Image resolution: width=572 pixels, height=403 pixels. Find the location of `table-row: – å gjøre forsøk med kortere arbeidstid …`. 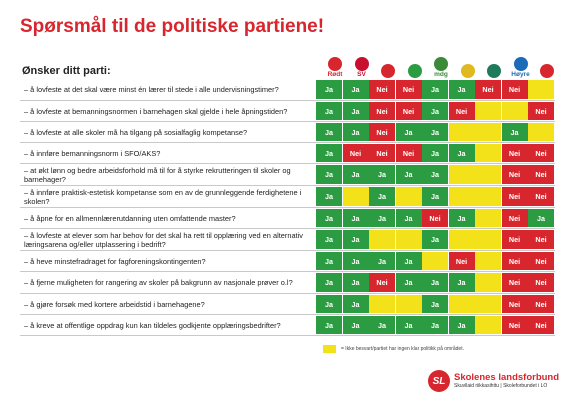

table-row: – å gjøre forsøk med kortere arbeidstid … is located at coordinates (287, 304).